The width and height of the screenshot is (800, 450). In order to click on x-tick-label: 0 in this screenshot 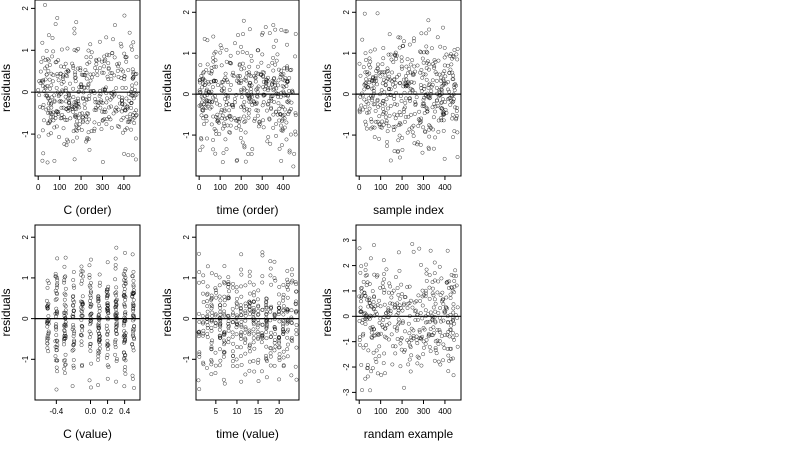, I will do `click(38, 187)`.